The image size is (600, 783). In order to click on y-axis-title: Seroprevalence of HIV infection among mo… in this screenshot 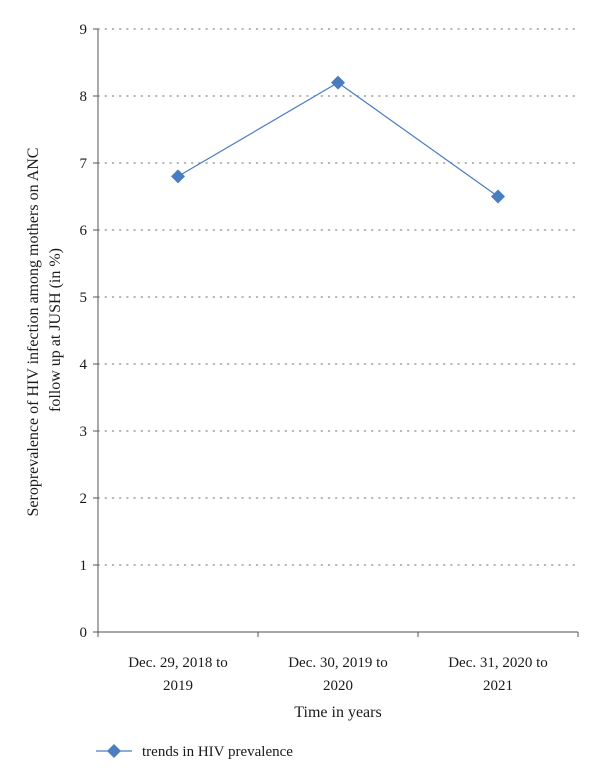, I will do `click(44, 330)`.